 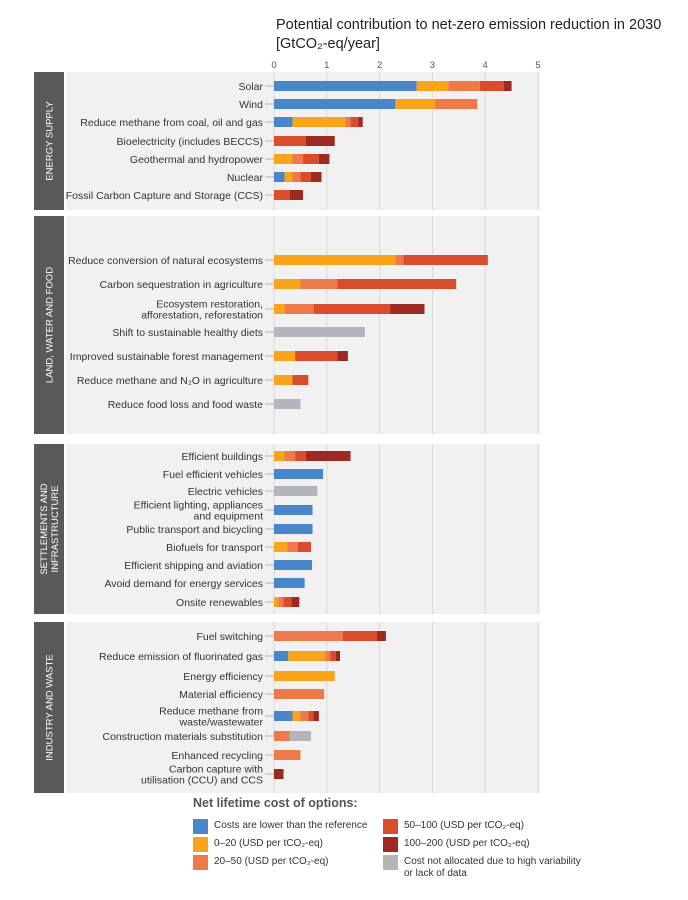 What do you see at coordinates (214, 548) in the screenshot?
I see `bar-label: Biofuels for transport` at bounding box center [214, 548].